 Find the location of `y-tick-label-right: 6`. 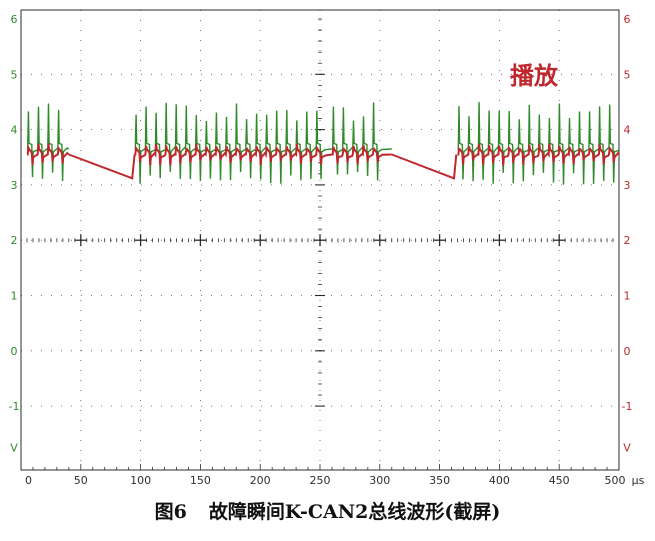

y-tick-label-right: 6 is located at coordinates (627, 19).